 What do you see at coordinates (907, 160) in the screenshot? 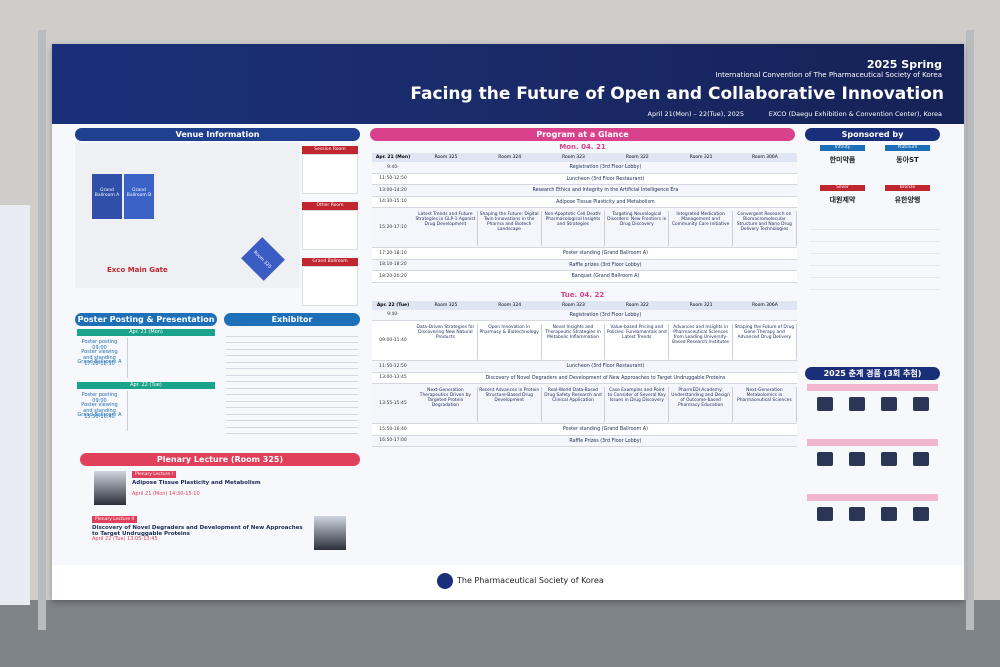
I see `sponsor: 동아ST` at bounding box center [907, 160].